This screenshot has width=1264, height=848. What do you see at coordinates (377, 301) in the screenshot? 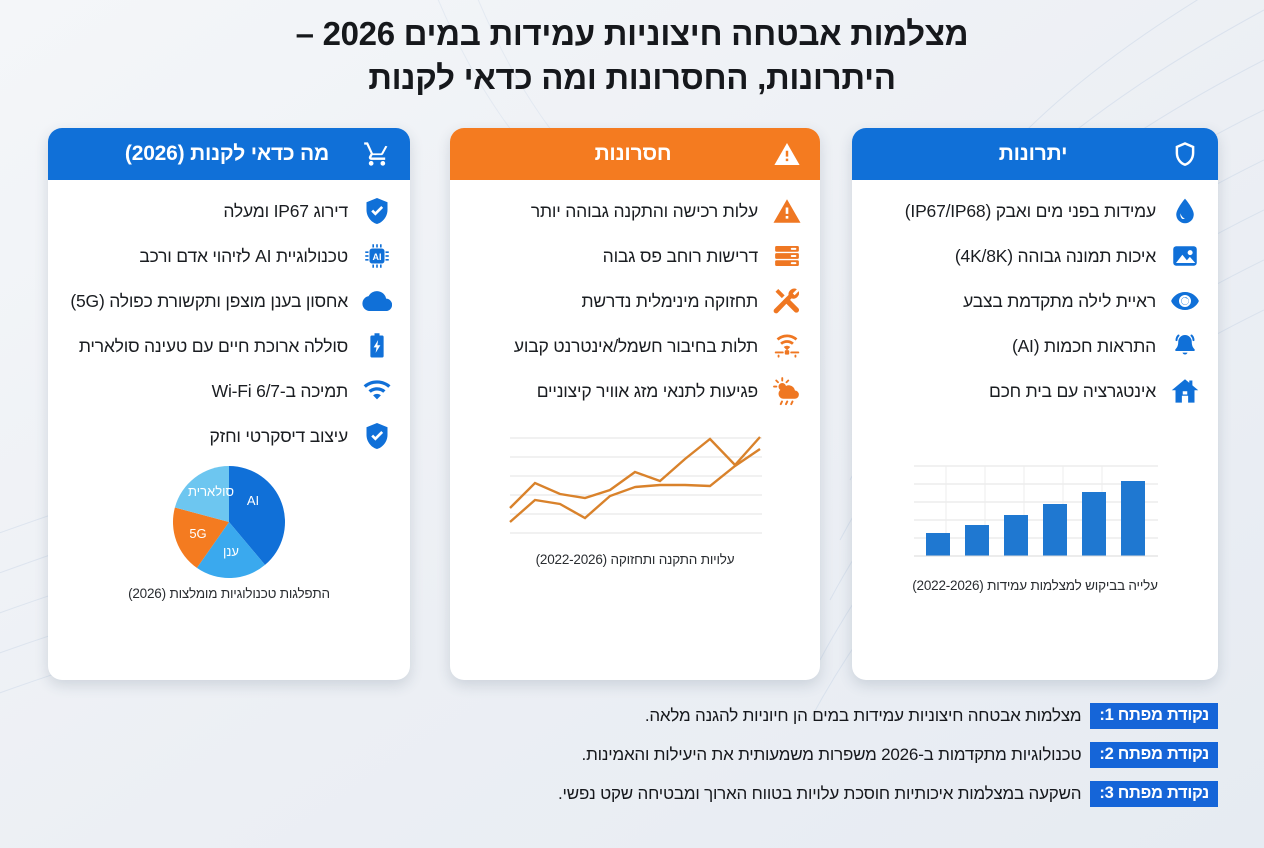
I see `cloud-icon` at bounding box center [377, 301].